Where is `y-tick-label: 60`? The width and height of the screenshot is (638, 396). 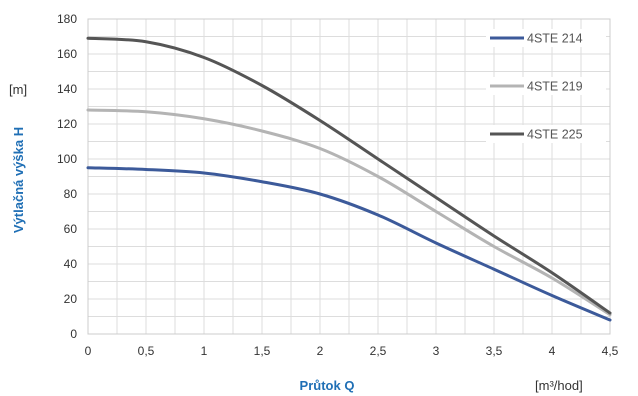
y-tick-label: 60 is located at coordinates (71, 229).